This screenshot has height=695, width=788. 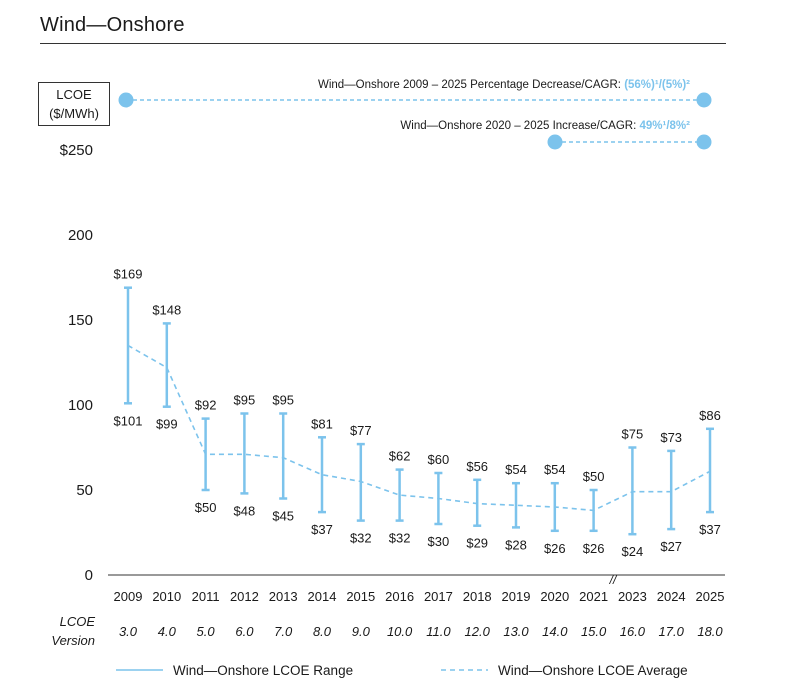 I want to click on y-tick-label: 150, so click(x=80, y=320).